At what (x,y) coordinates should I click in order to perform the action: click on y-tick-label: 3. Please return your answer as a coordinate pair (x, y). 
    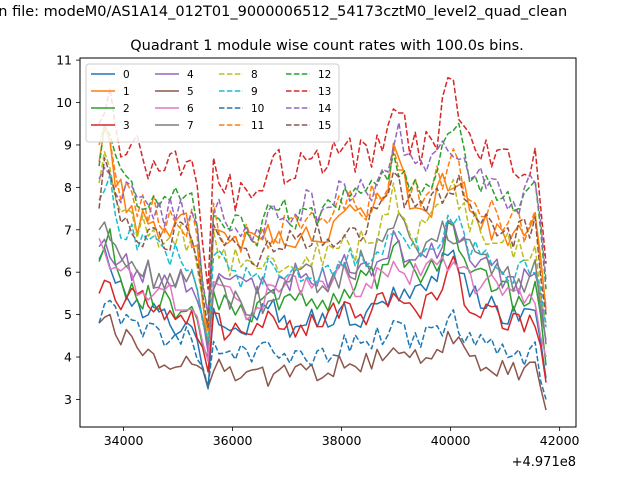
    Looking at the image, I should click on (68, 399).